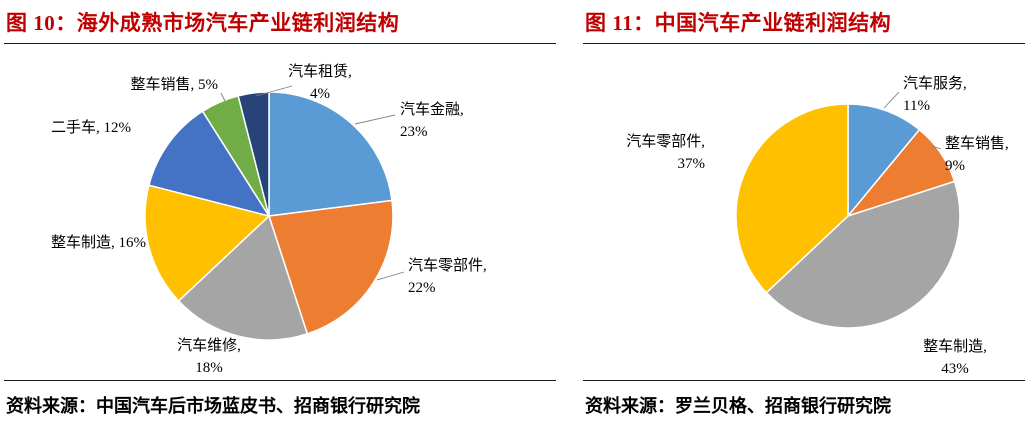 This screenshot has height=436, width=1029. Describe the element at coordinates (175, 84) in the screenshot. I see `pie-label-0-5: 整车销售, 5%` at that location.